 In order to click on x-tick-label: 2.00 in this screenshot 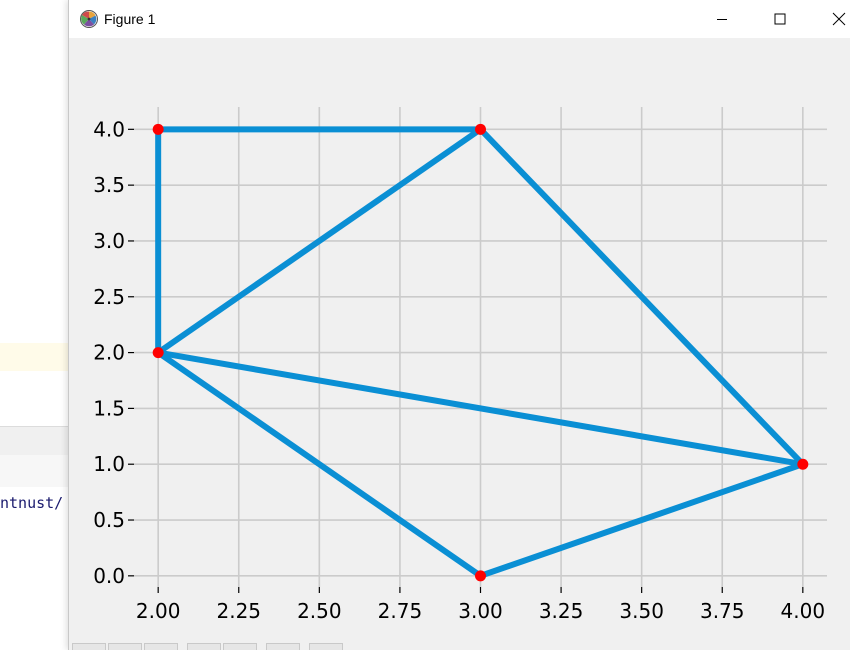, I will do `click(158, 611)`.